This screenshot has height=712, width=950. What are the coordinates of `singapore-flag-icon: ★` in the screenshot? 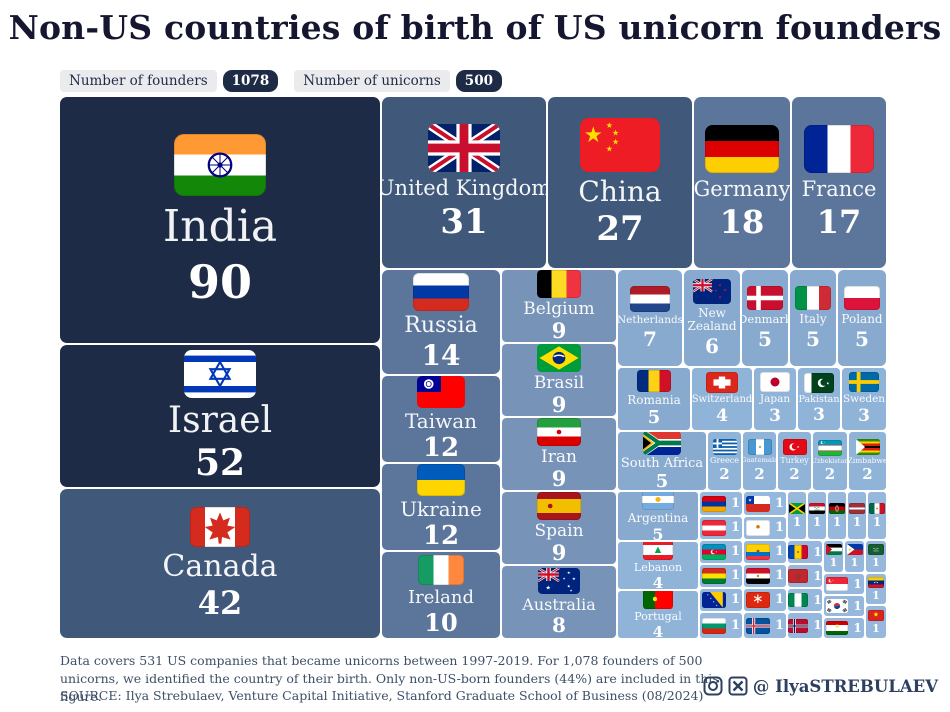 It's located at (837, 584).